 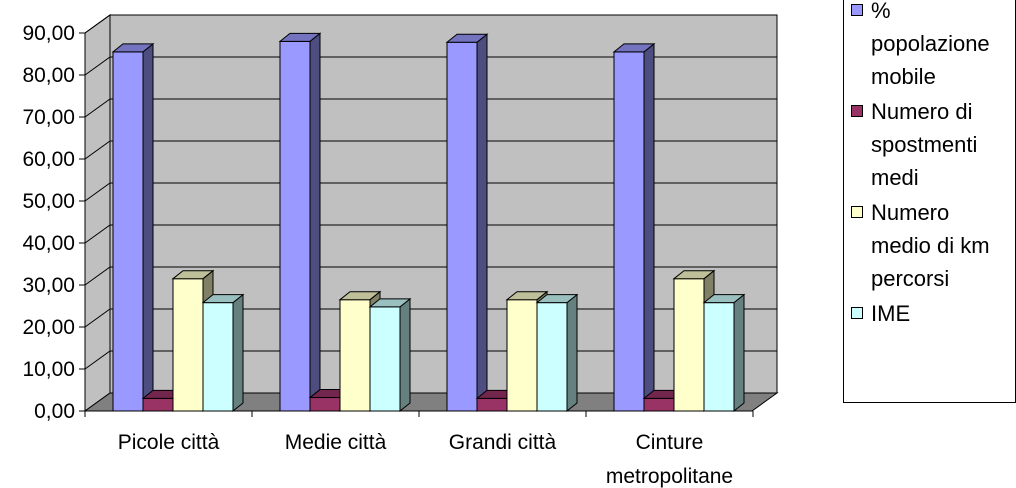 I want to click on legend-label-line: mobile, so click(x=903, y=76).